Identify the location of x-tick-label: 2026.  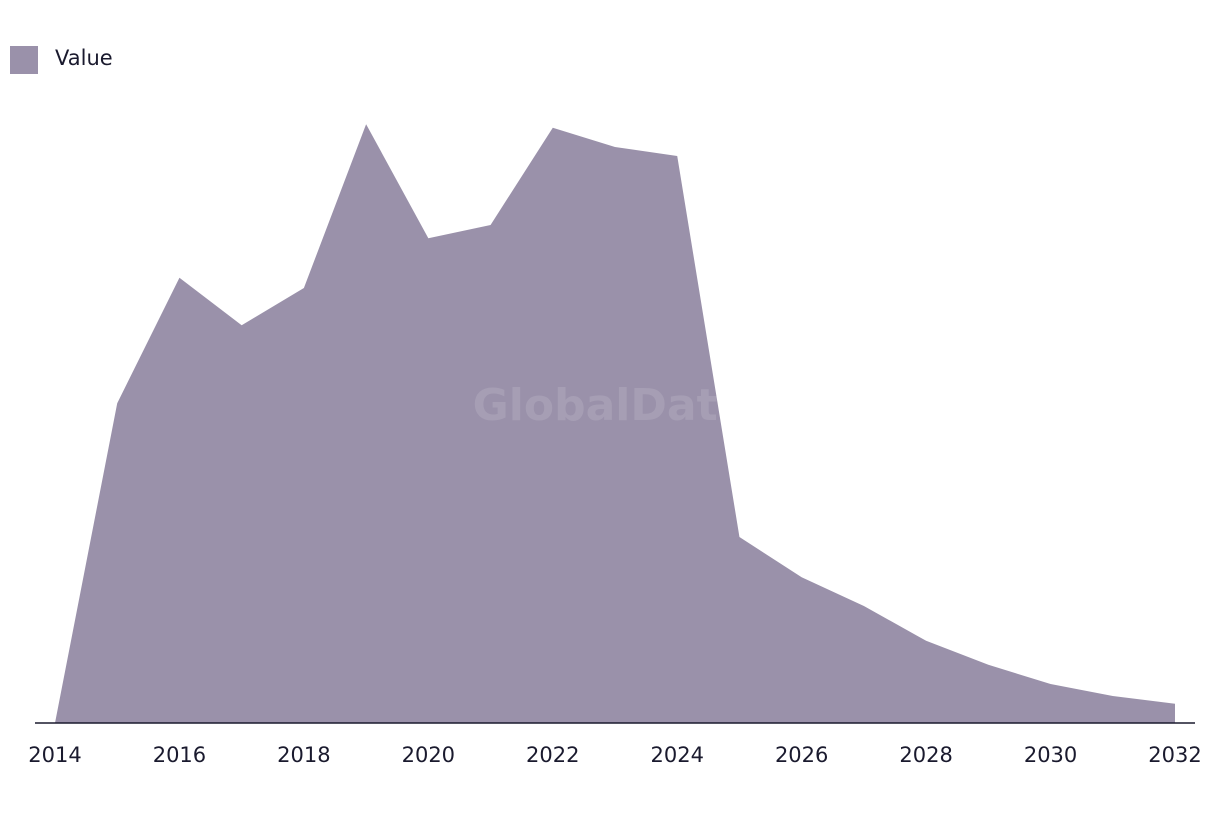
(801, 755).